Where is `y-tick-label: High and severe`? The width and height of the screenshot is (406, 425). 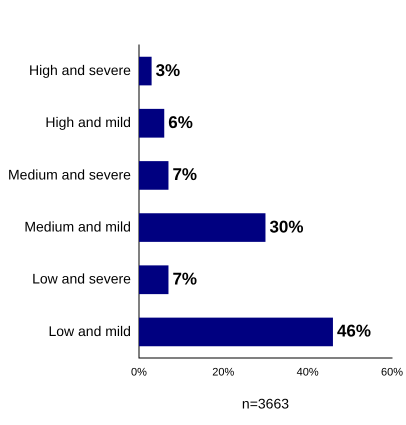
y-tick-label: High and severe is located at coordinates (80, 70).